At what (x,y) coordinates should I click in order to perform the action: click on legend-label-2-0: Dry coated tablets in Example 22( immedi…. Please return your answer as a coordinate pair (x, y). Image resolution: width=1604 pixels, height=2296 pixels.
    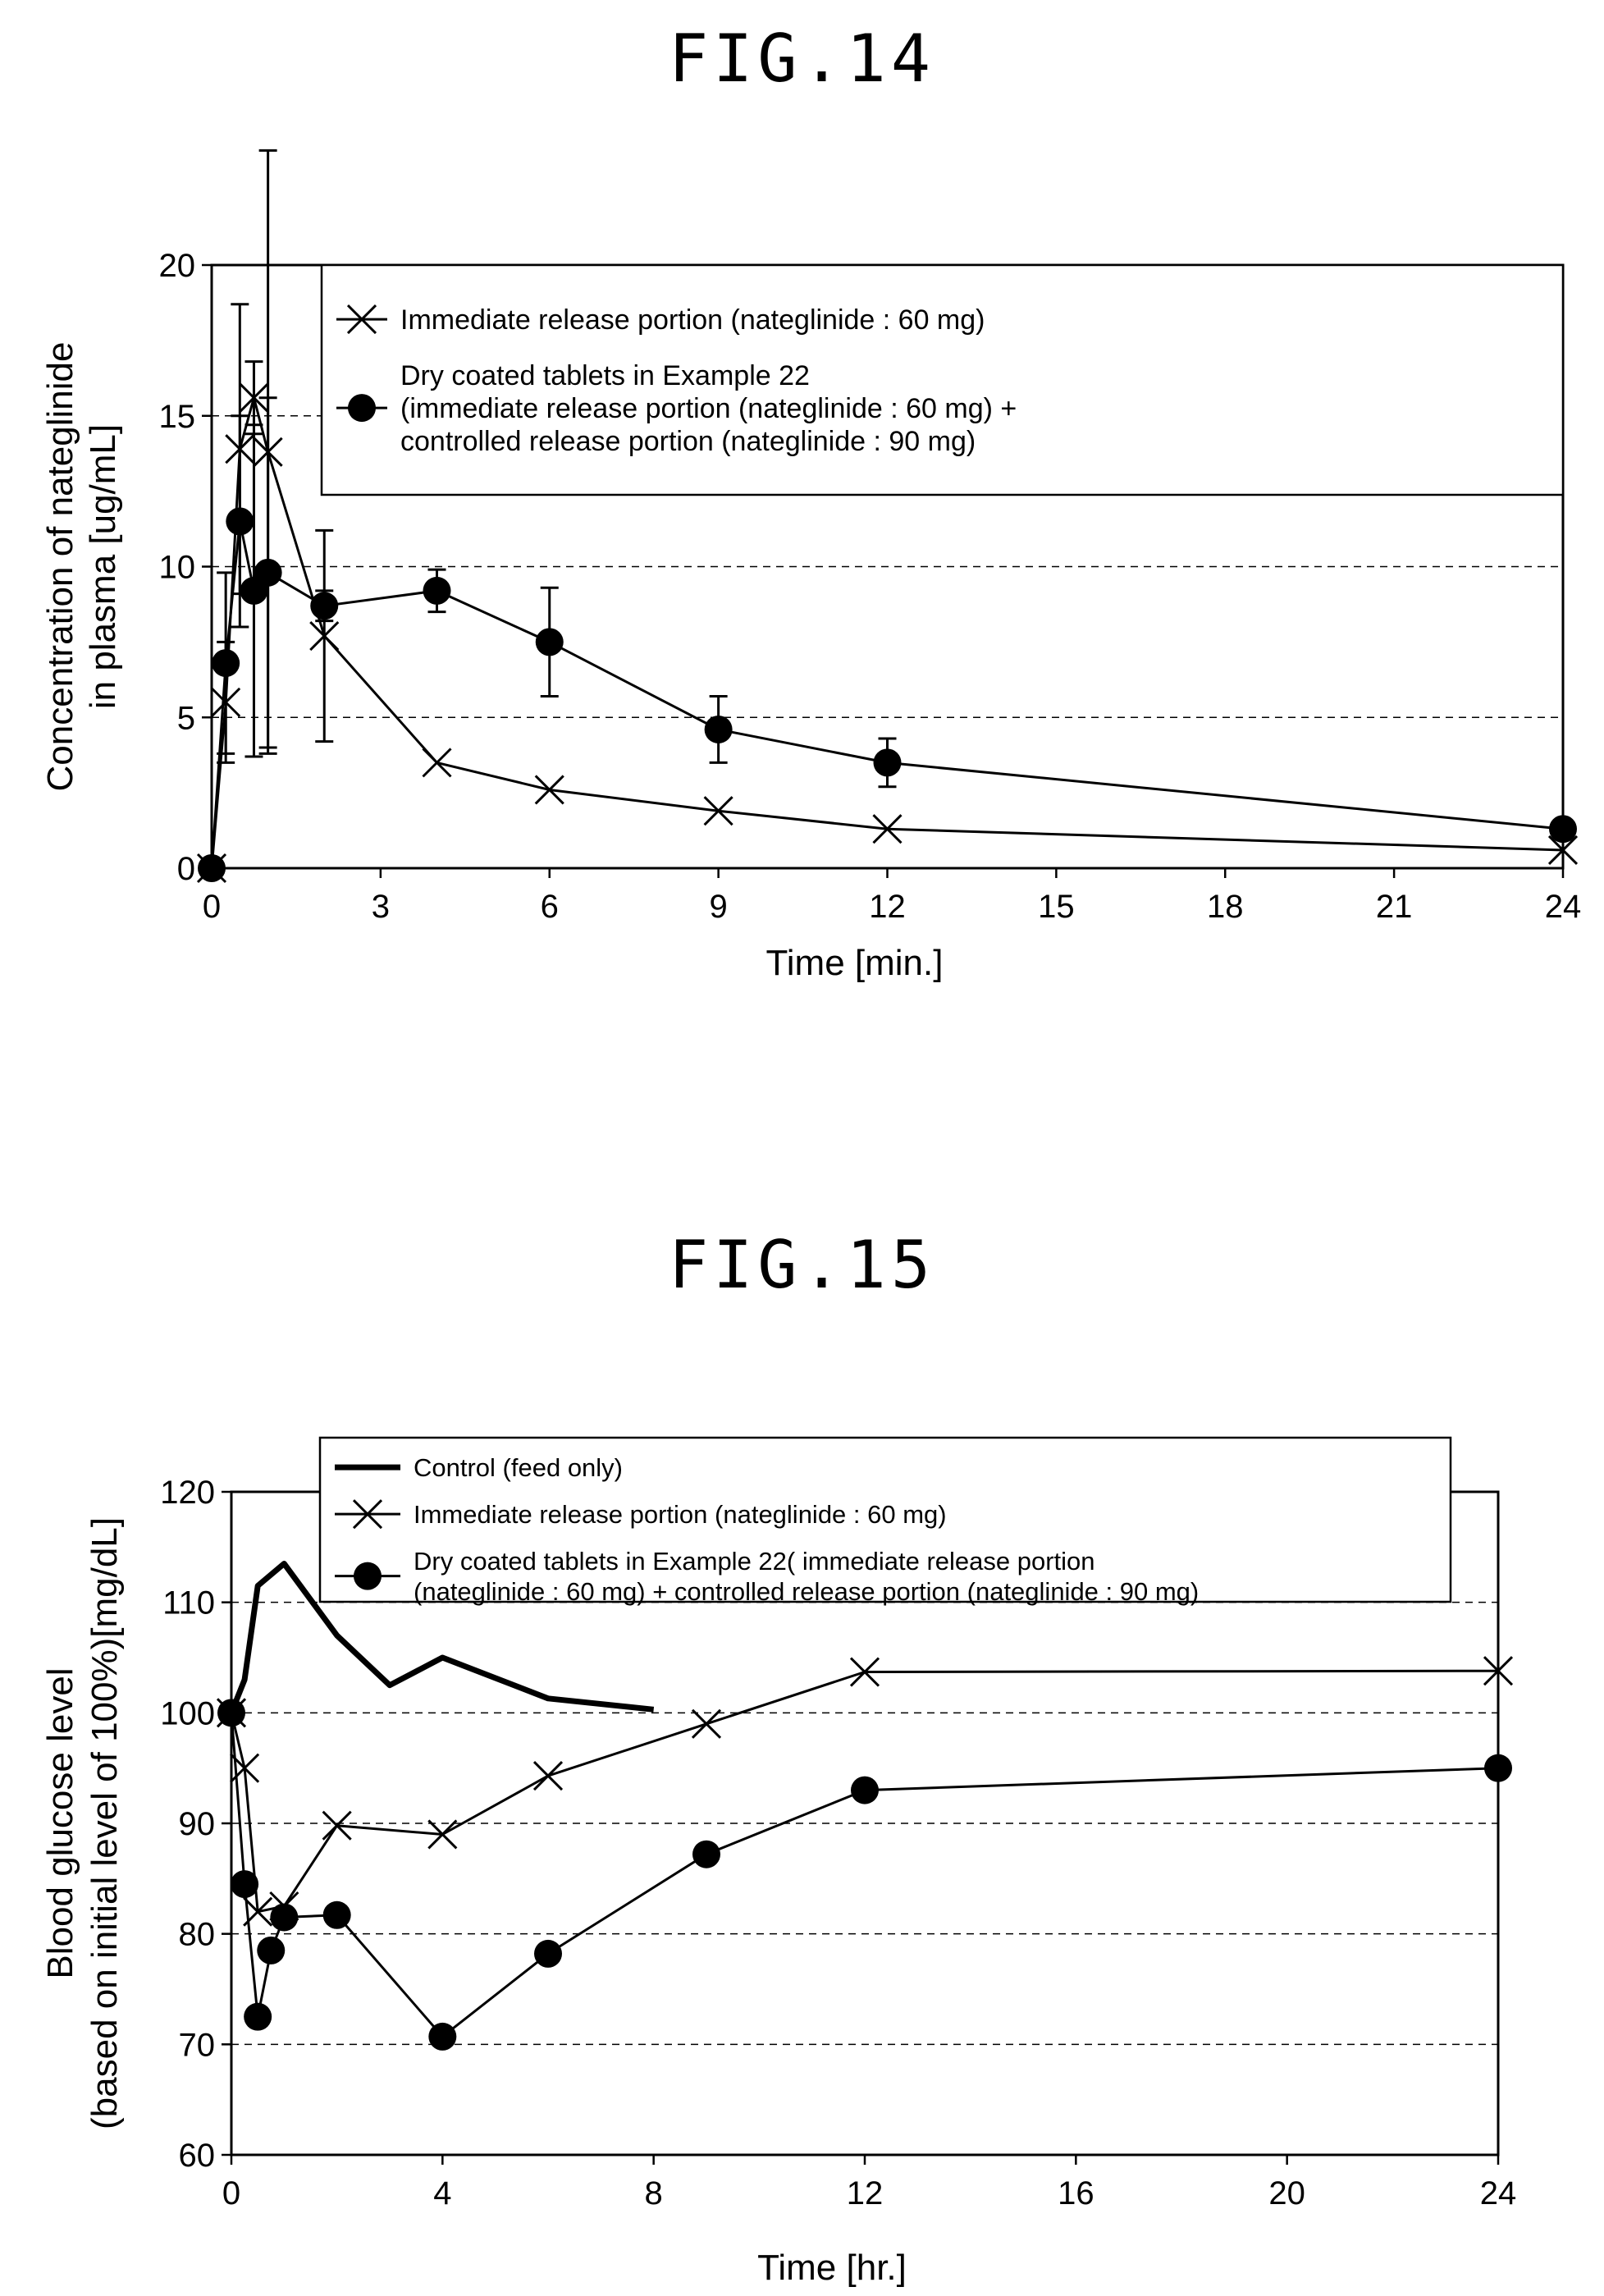
    Looking at the image, I should click on (755, 1562).